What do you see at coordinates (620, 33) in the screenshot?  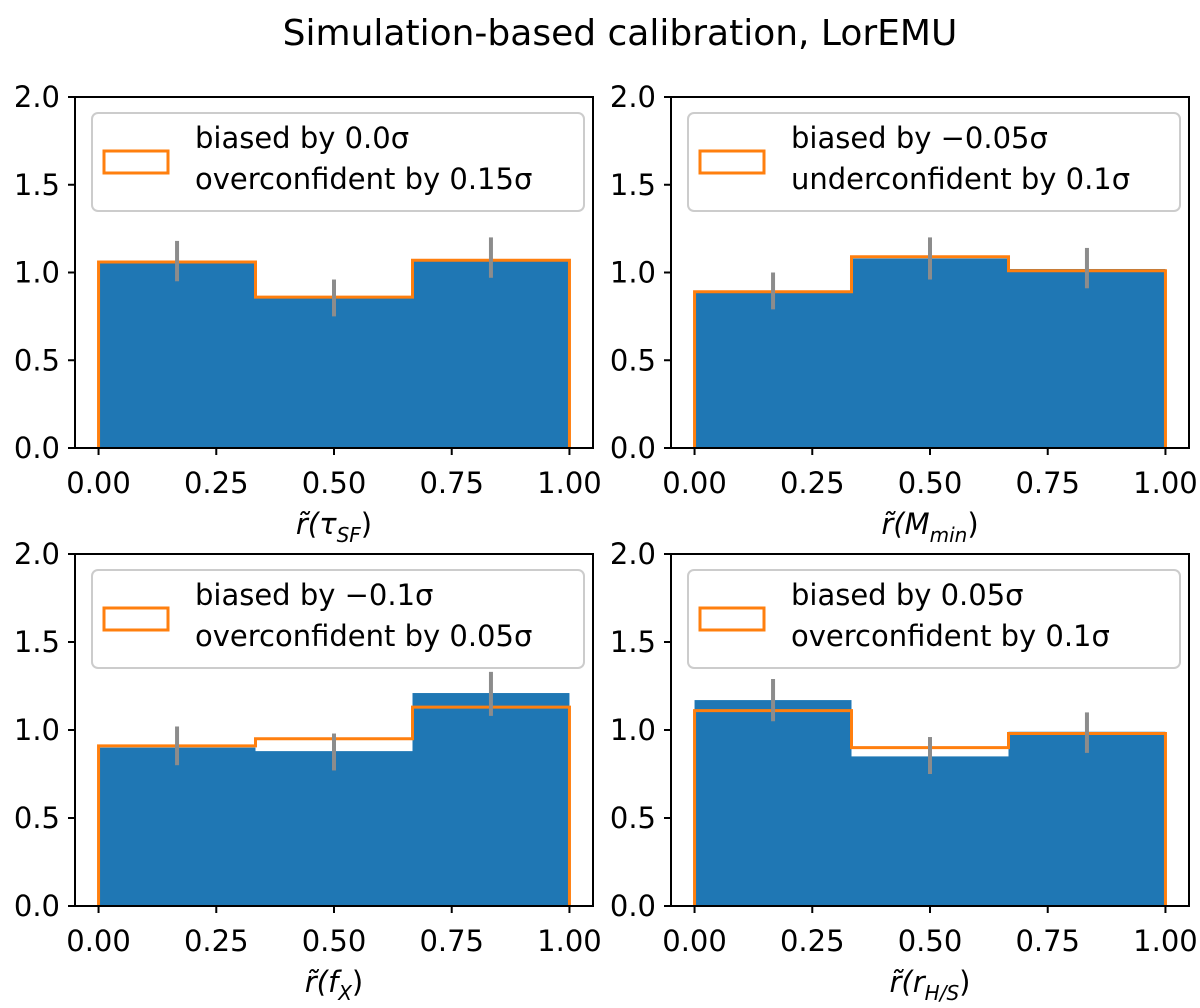 I see `figure-title: Simulation-based calibration, LorEMU` at bounding box center [620, 33].